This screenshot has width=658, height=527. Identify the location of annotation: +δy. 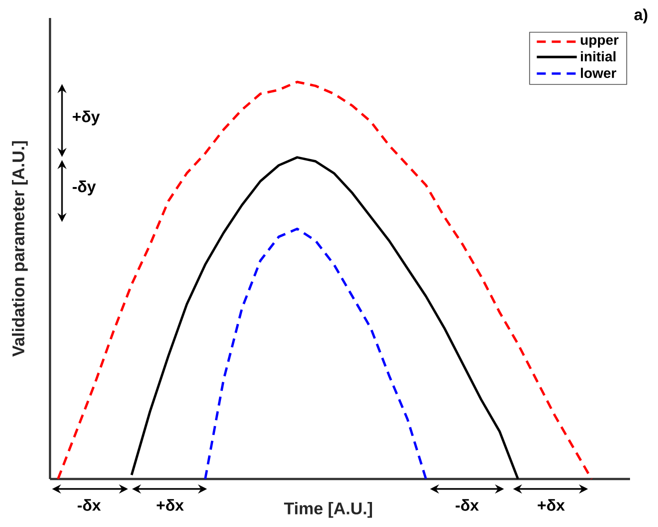
(86, 118).